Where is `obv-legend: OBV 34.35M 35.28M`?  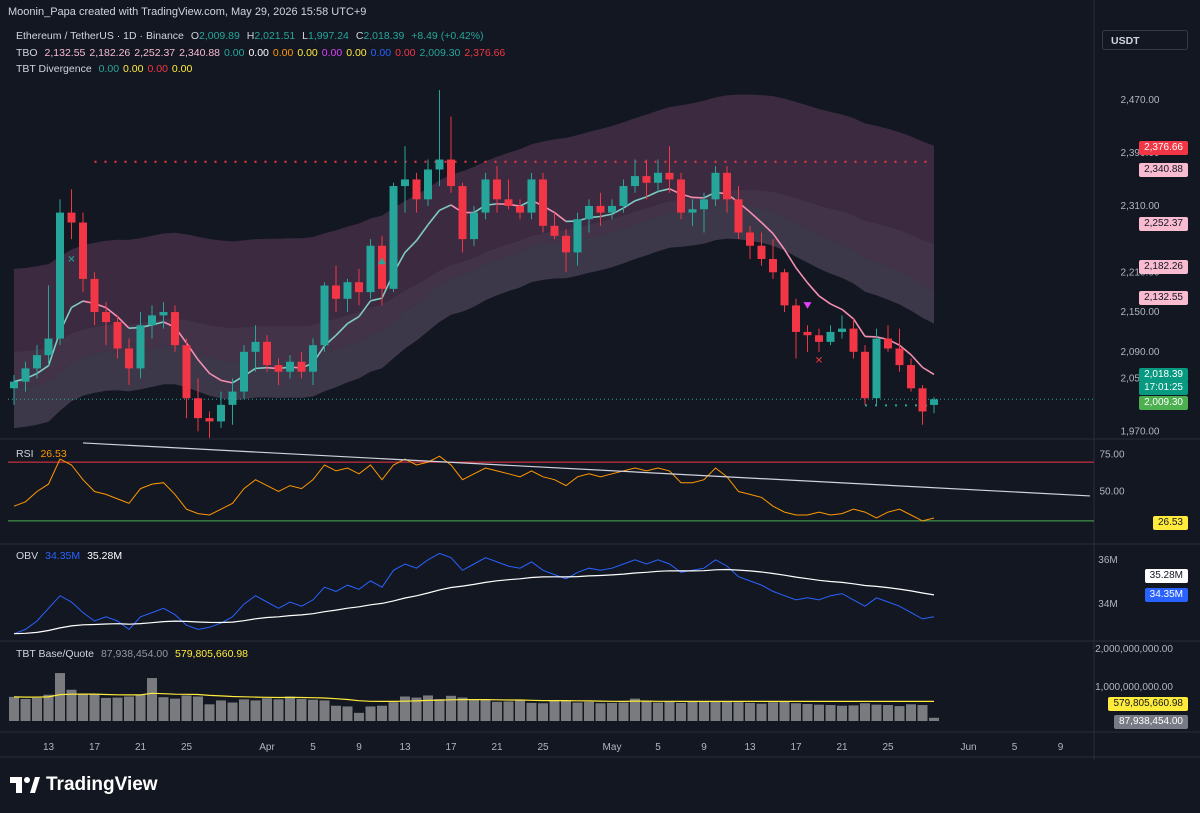 obv-legend: OBV 34.35M 35.28M is located at coordinates (71, 556).